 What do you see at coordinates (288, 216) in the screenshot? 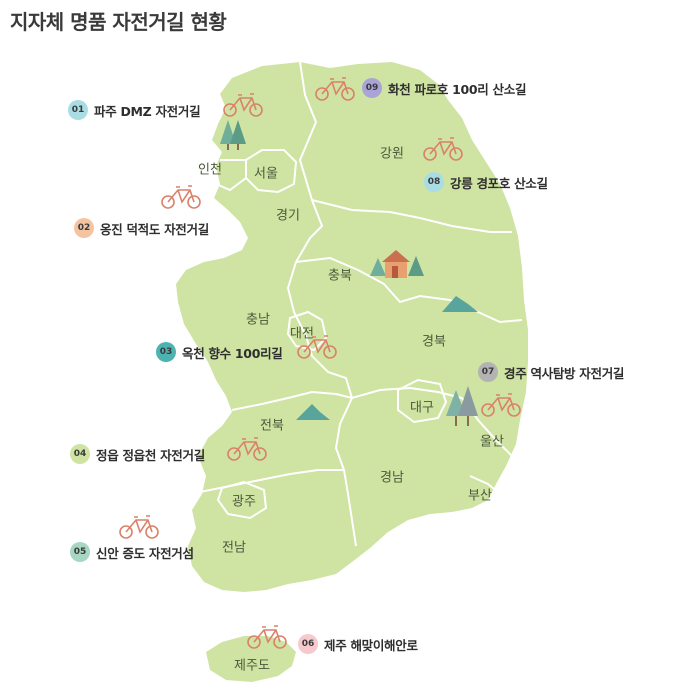
I see `region-gyeonggi: 경기` at bounding box center [288, 216].